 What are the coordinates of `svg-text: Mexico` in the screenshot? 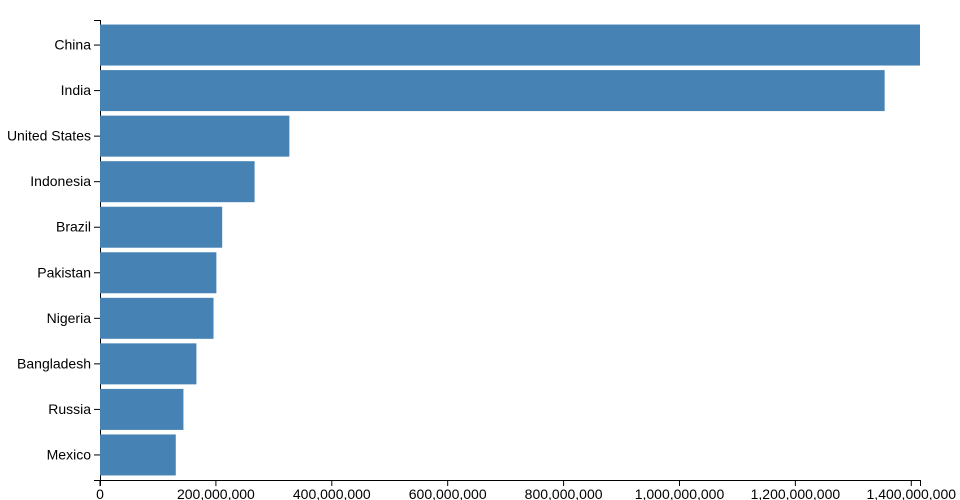 It's located at (69, 454).